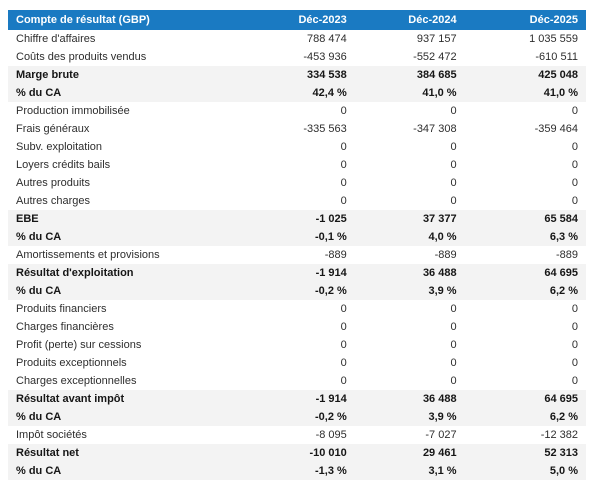 This screenshot has width=600, height=497. Describe the element at coordinates (525, 237) in the screenshot. I see `row-value-cell-dec-2025: 6,3 %` at that location.